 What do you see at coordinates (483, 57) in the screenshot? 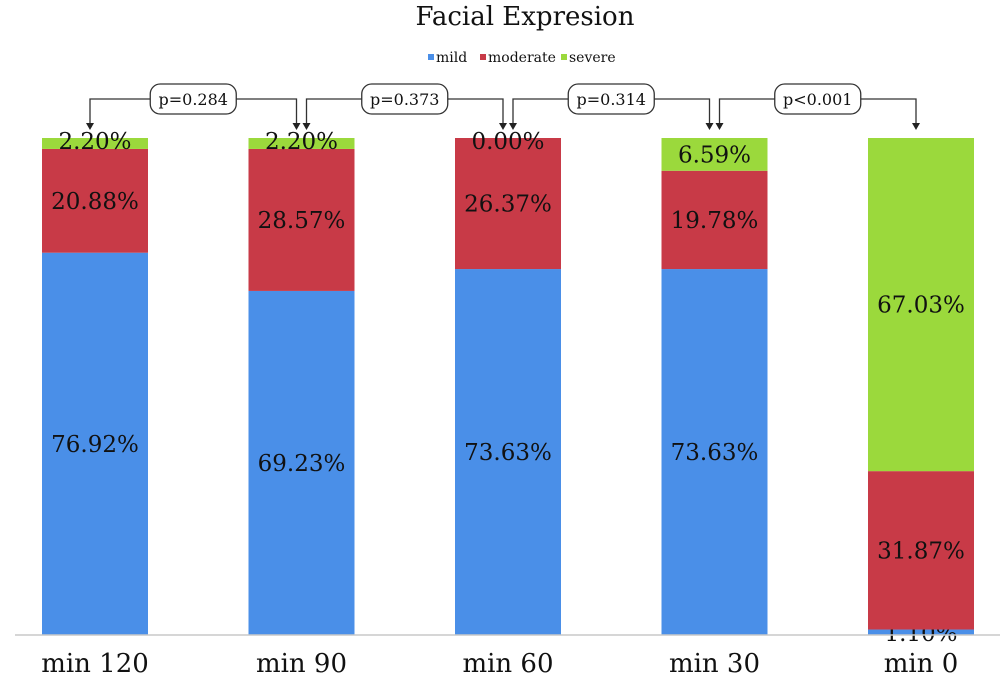
I see `legend-swatch-moderate` at bounding box center [483, 57].